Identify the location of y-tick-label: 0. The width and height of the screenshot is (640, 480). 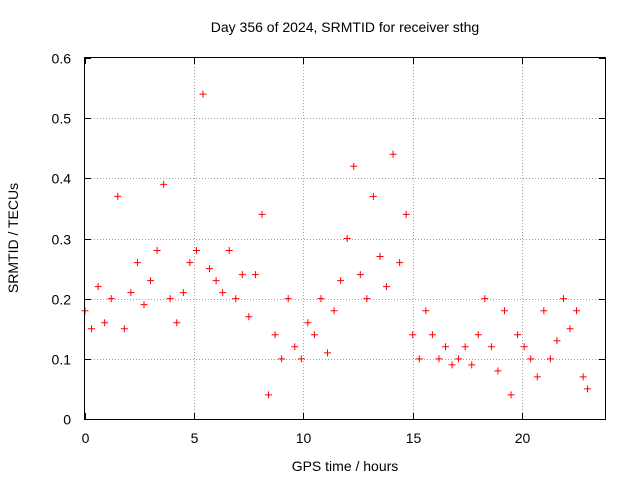
(67, 420).